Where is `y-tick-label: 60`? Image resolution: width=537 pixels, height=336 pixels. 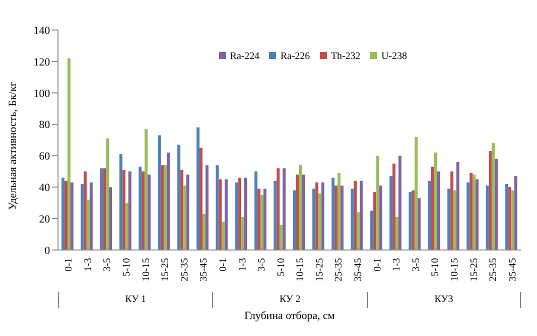
y-tick-label: 60 is located at coordinates (44, 156).